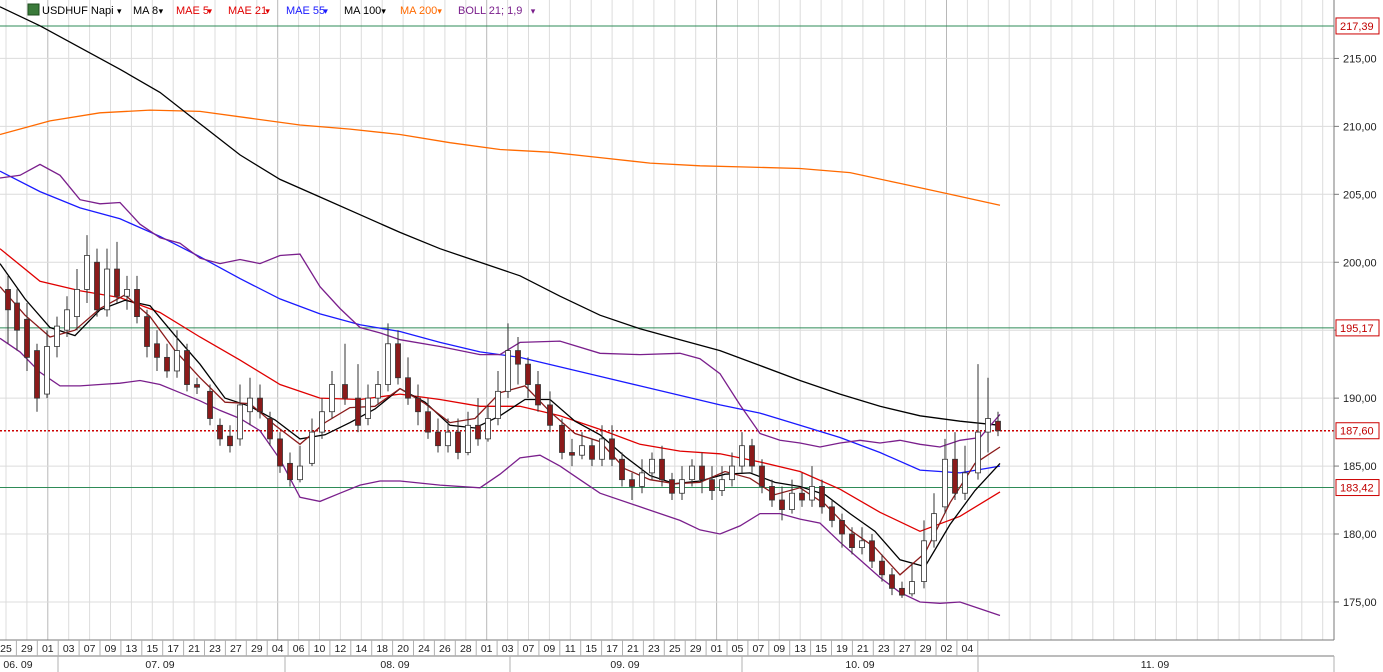 The height and width of the screenshot is (672, 1383). I want to click on x-day-label: 02, so click(947, 649).